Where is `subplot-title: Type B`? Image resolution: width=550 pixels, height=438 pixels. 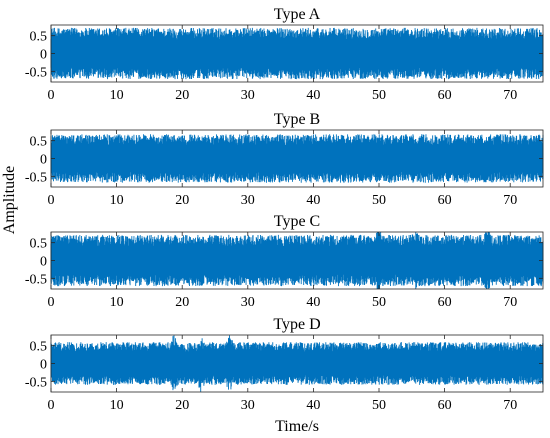
subplot-title: Type B is located at coordinates (297, 119).